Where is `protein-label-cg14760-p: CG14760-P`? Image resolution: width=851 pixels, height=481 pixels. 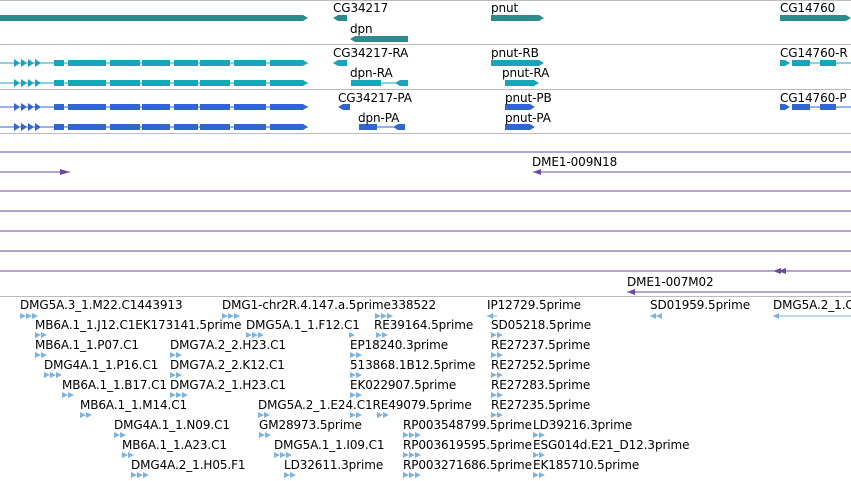 protein-label-cg14760-p: CG14760-P is located at coordinates (813, 98).